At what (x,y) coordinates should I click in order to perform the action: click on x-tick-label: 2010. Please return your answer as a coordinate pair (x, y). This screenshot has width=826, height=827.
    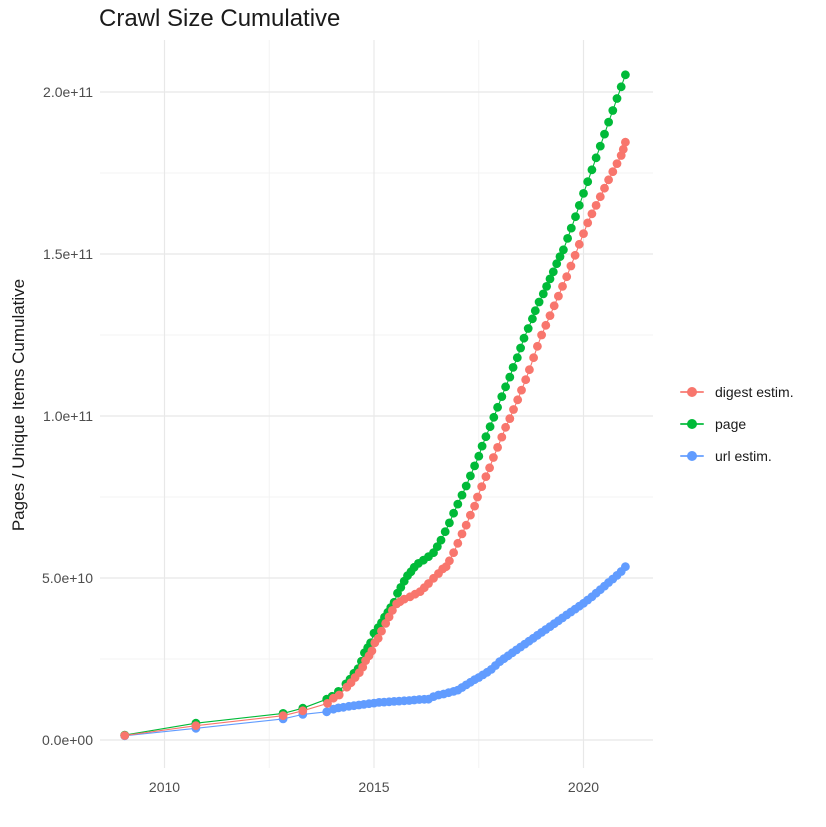
    Looking at the image, I should click on (164, 787).